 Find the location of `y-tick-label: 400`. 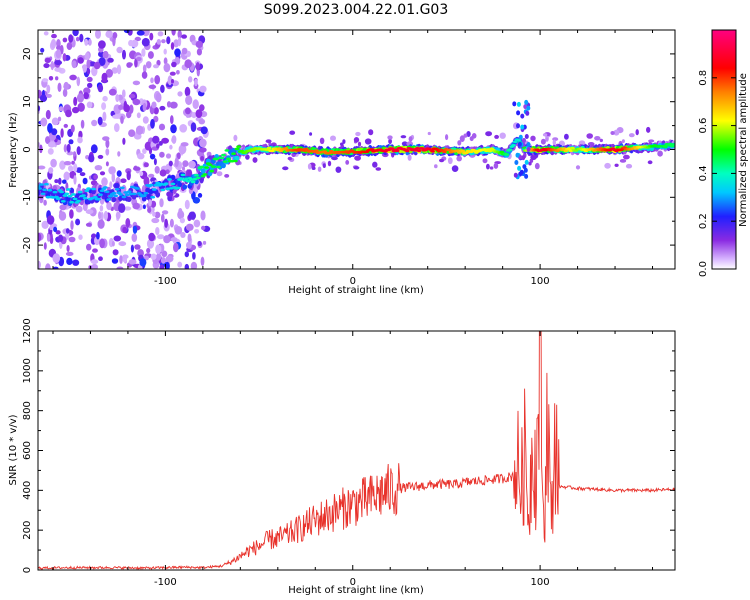

y-tick-label: 400 is located at coordinates (27, 490).